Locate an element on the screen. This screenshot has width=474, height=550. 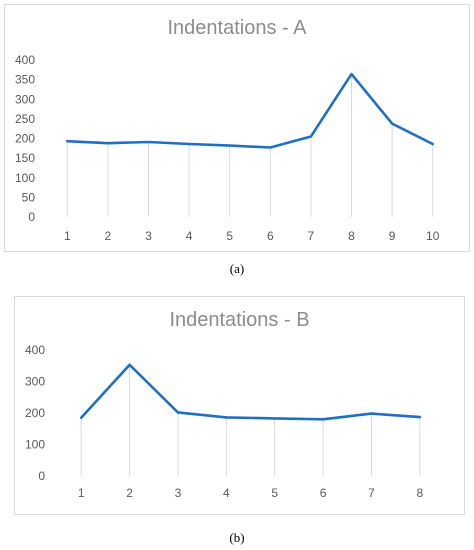
y-tick-label: 350 is located at coordinates (25, 80).